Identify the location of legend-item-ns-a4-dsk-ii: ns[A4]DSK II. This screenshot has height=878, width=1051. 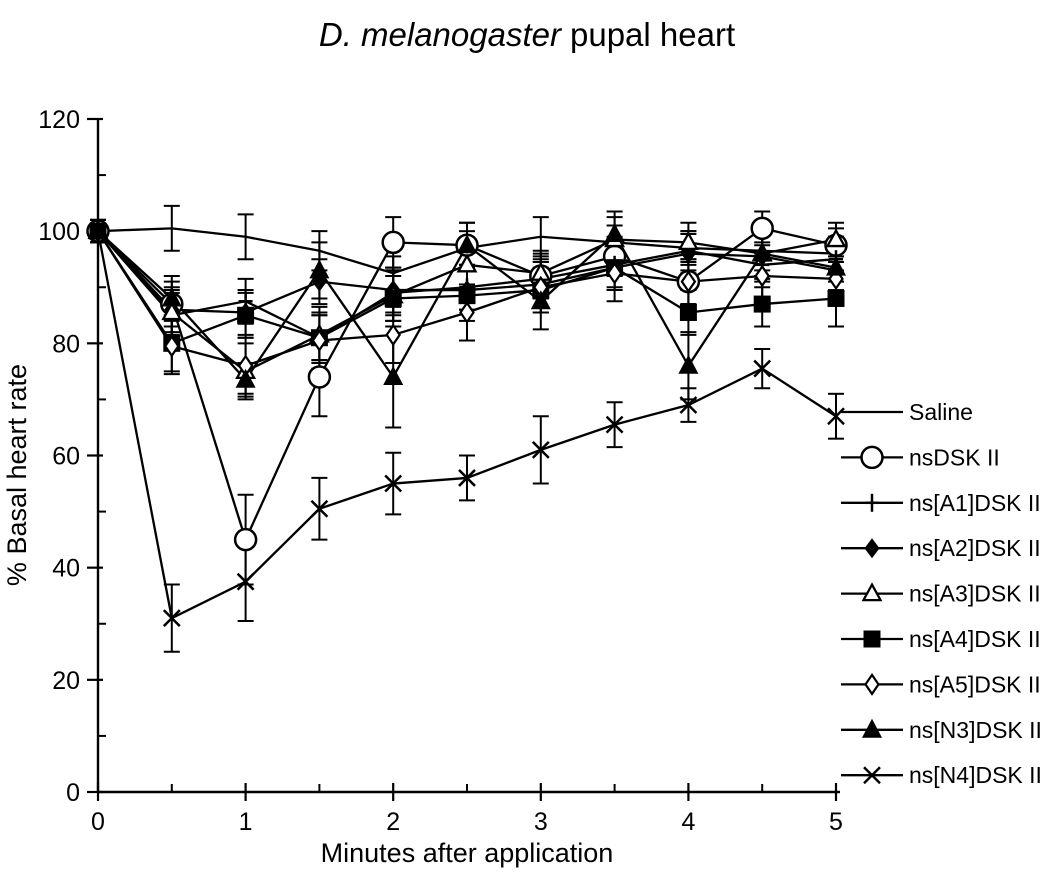
(941, 639).